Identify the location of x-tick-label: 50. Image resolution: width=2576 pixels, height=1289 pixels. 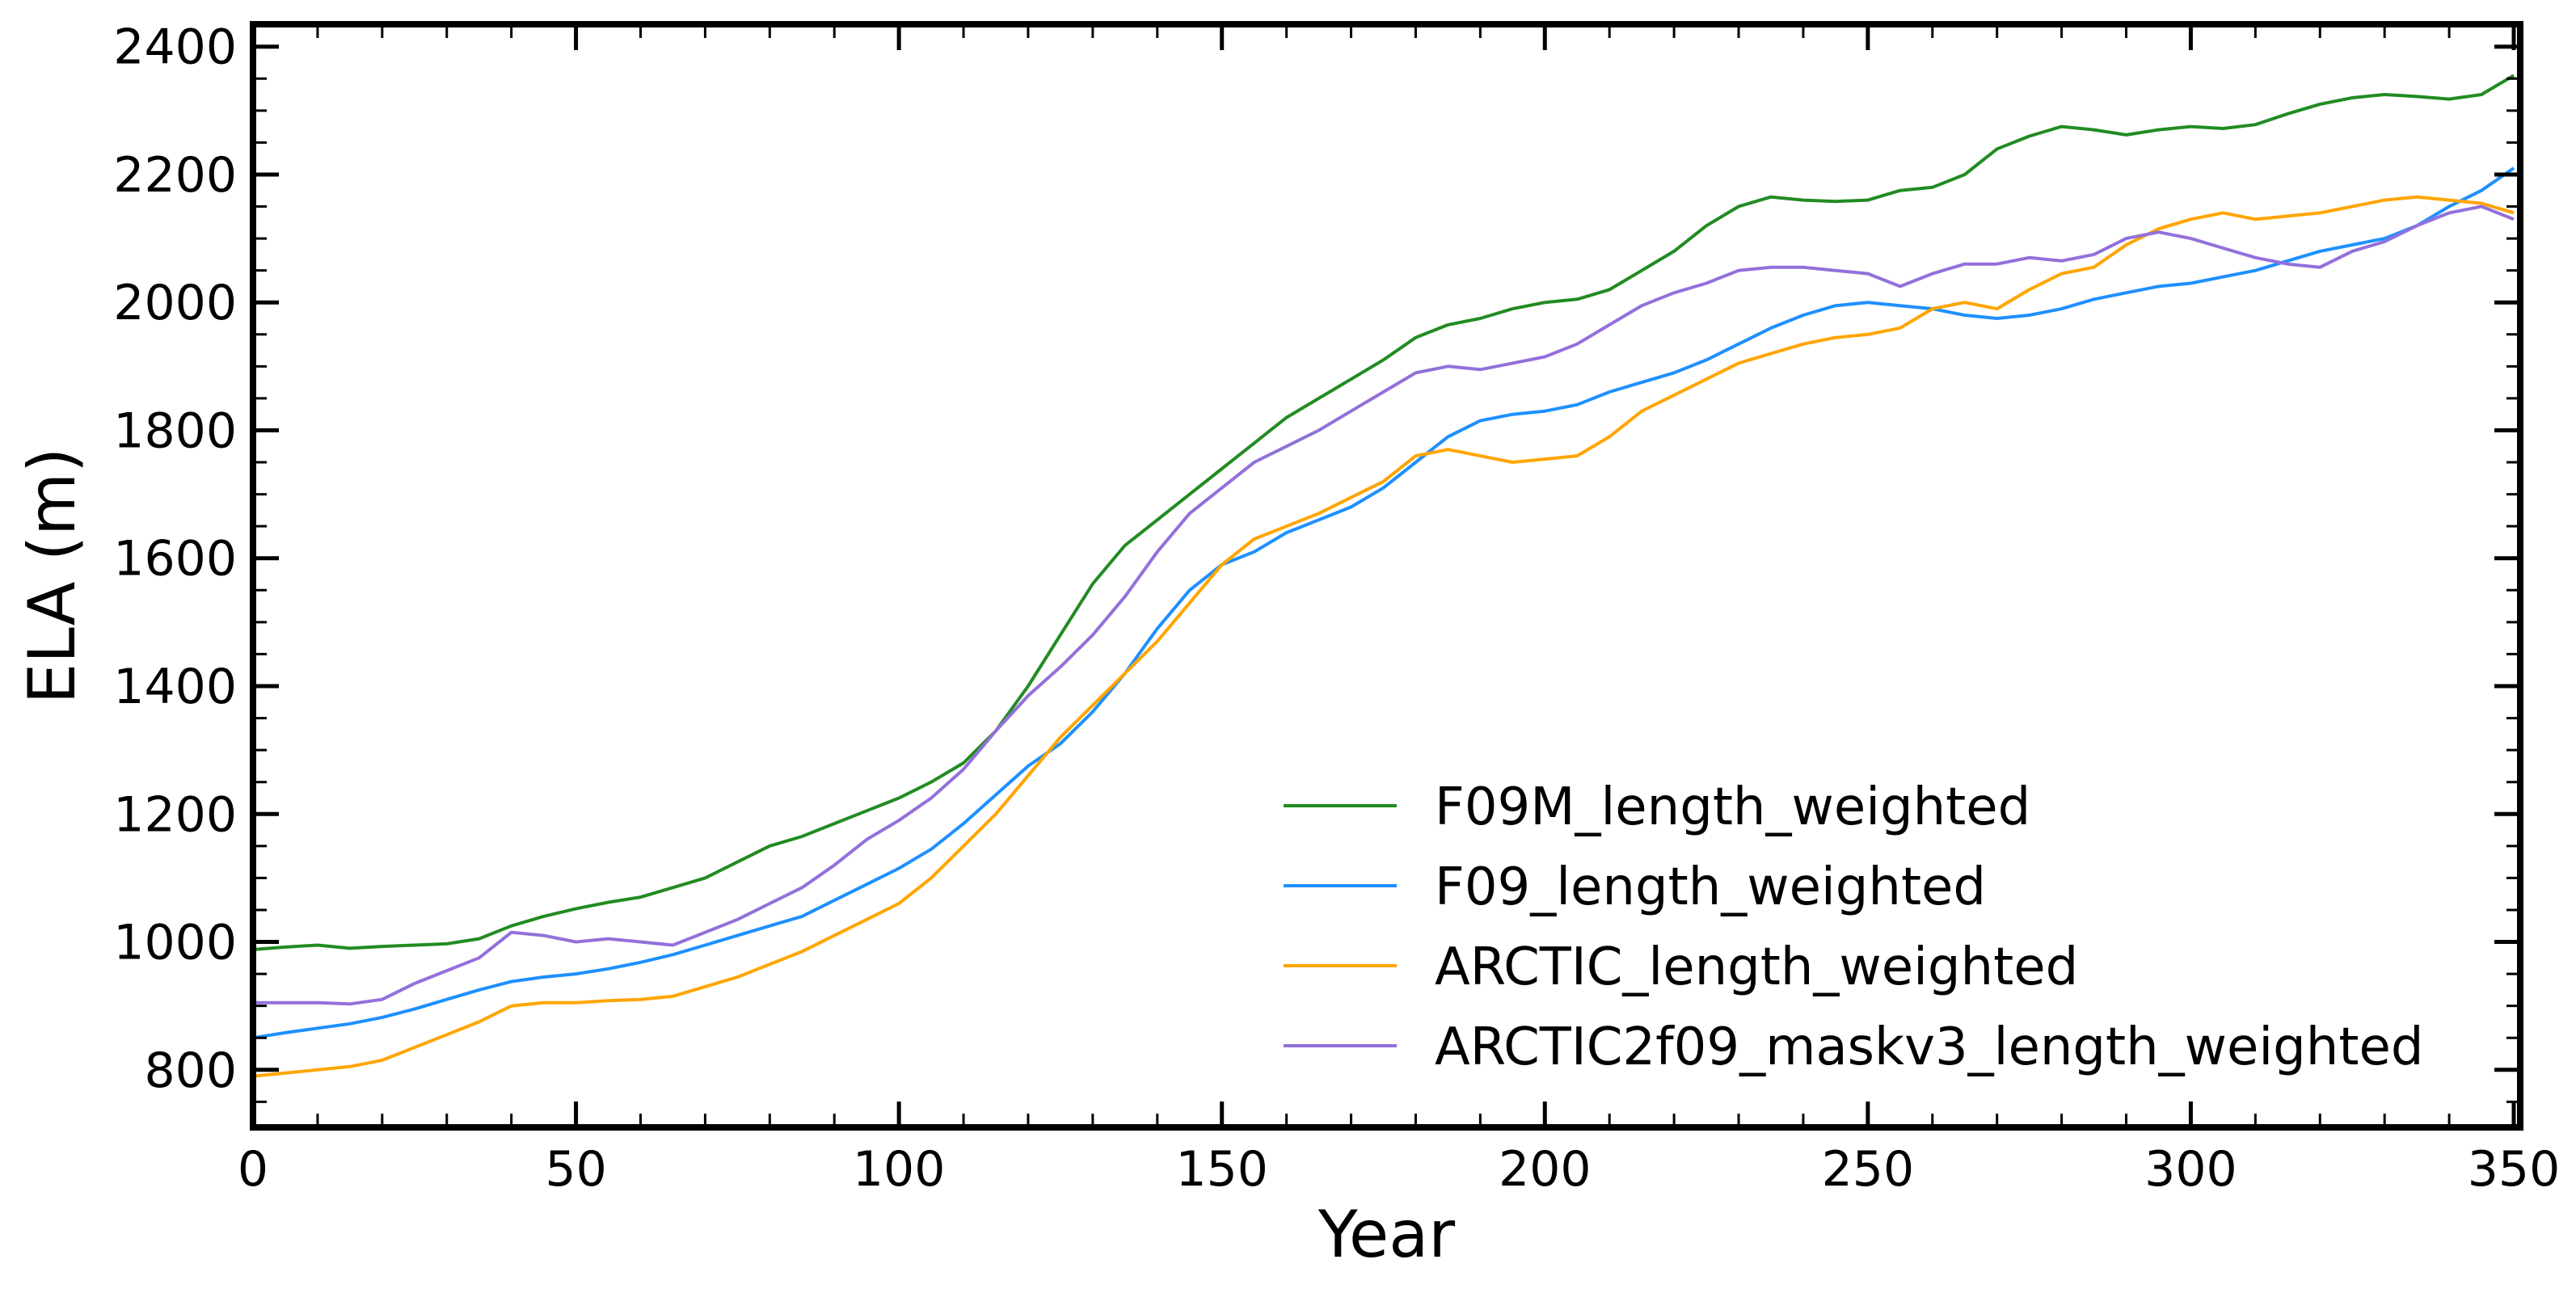
(575, 1169).